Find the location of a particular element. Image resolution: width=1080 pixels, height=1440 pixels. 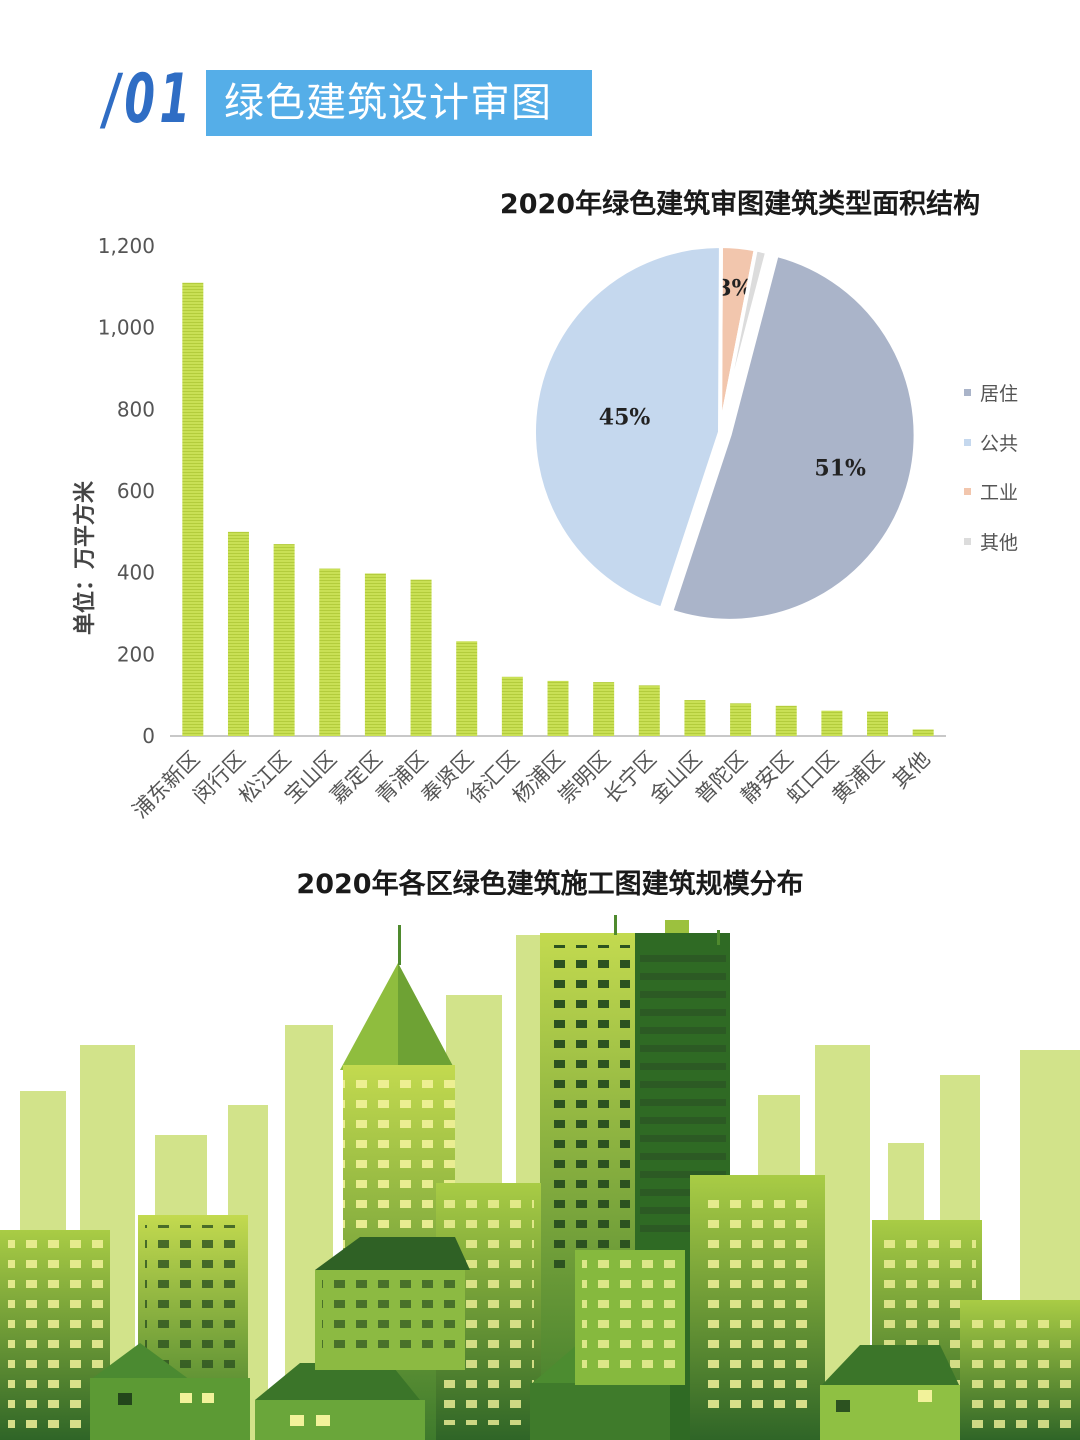

y-tick-label: 200 is located at coordinates (136, 654).